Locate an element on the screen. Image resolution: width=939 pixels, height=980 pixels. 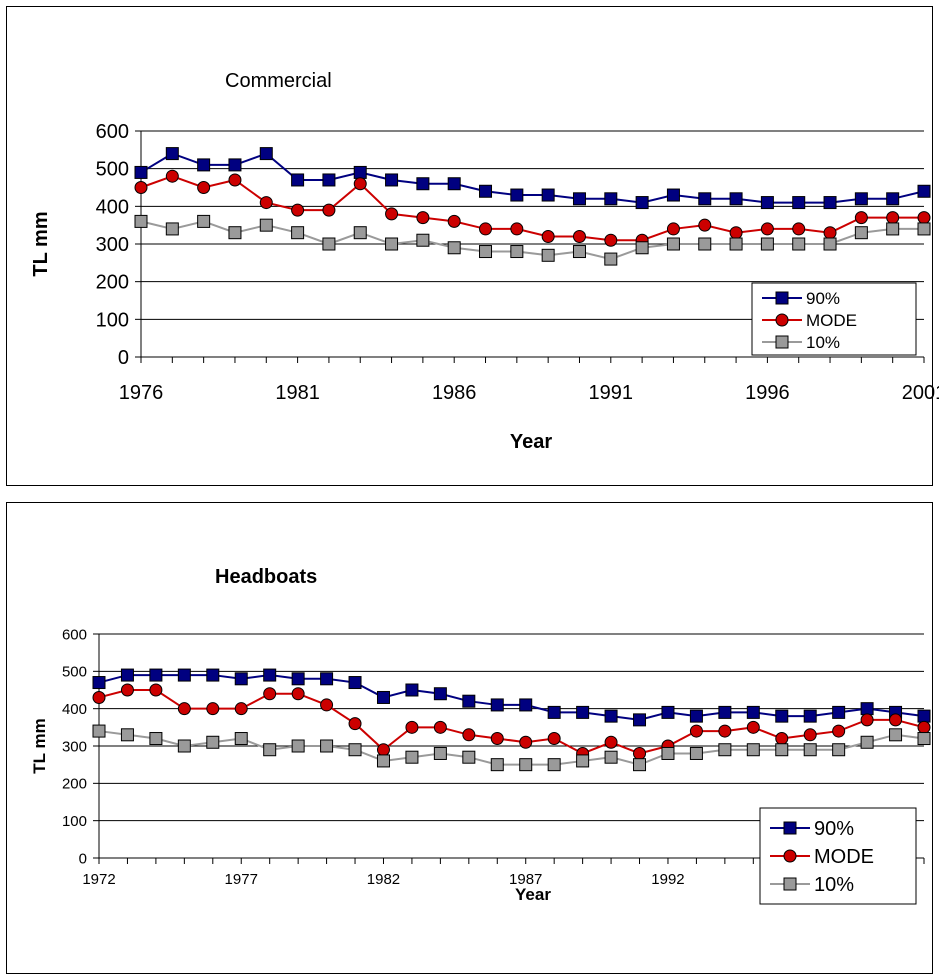
legend-marker is located at coordinates (782, 320).